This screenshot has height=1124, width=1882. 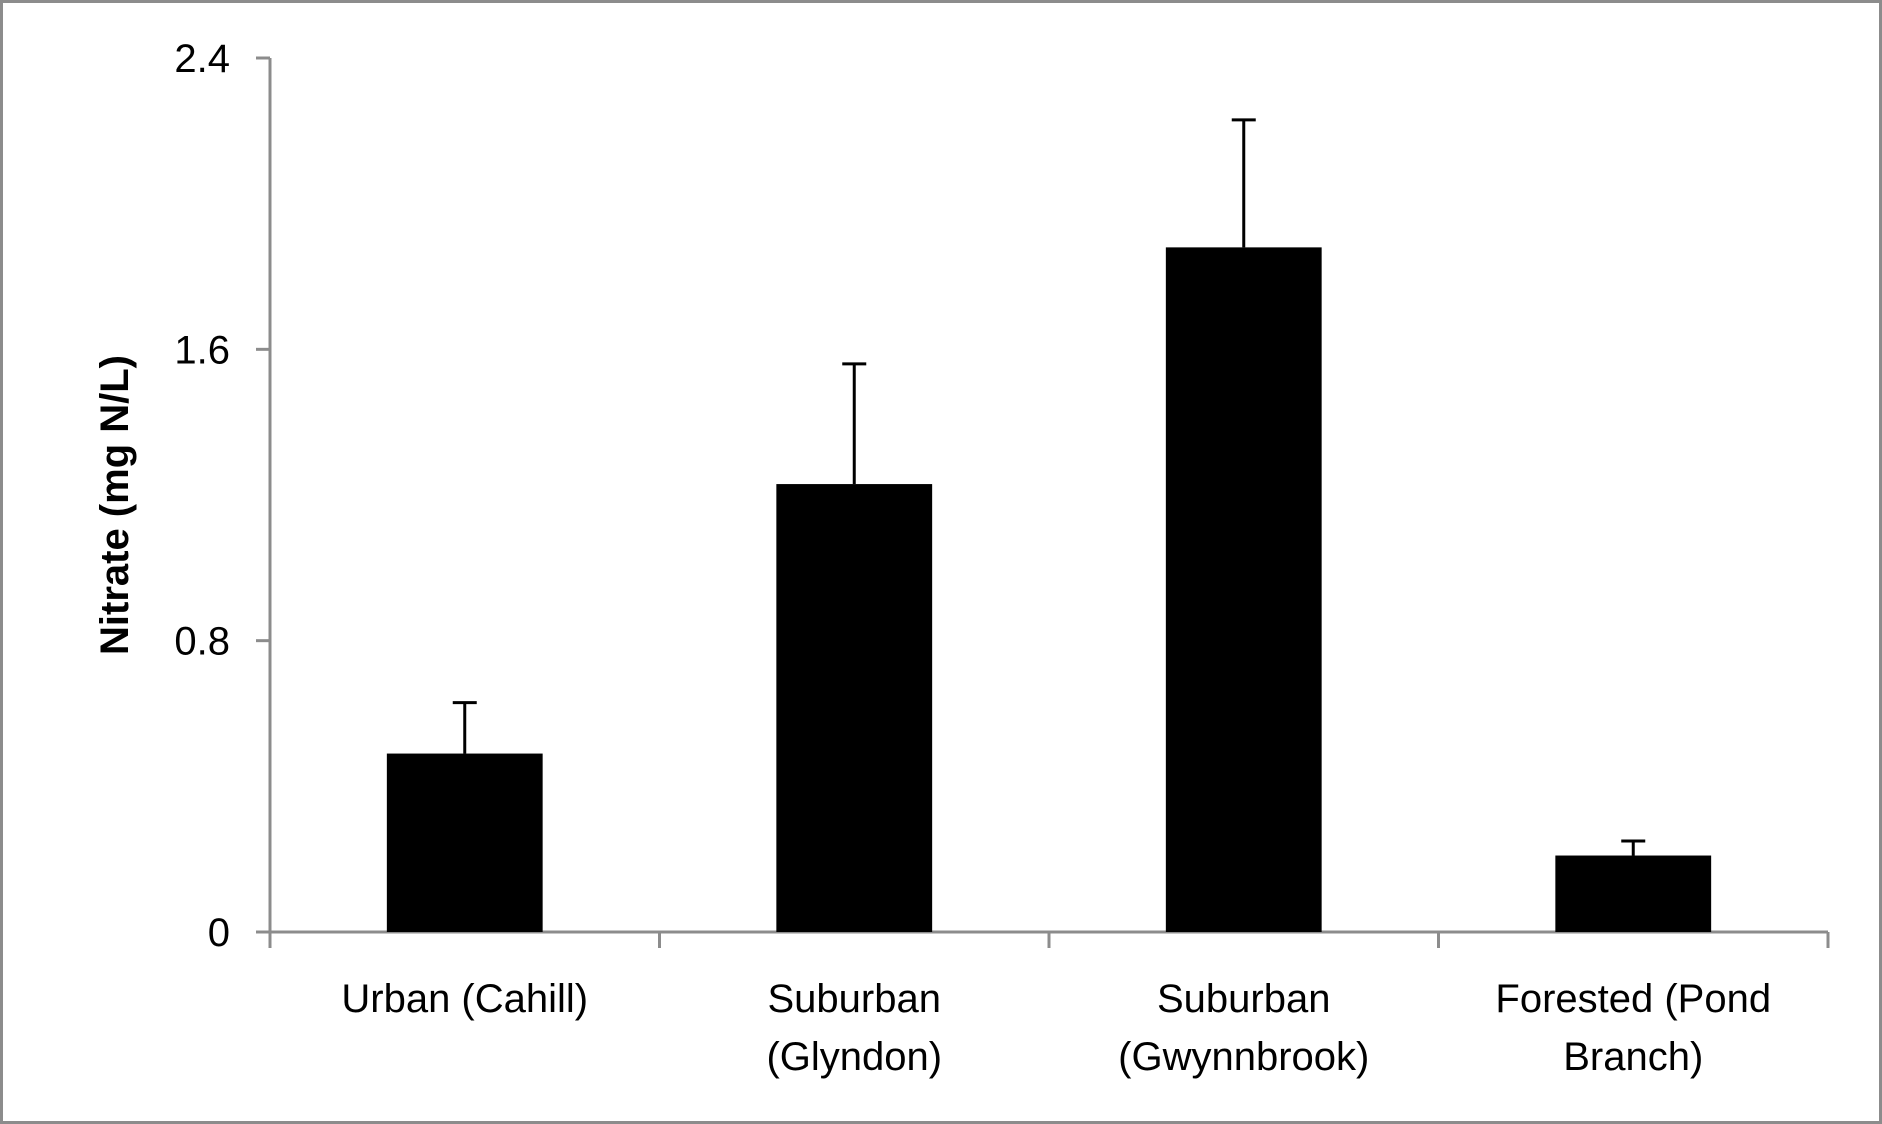 I want to click on x-tick-label: Suburban (Glyndon), so click(x=854, y=1028).